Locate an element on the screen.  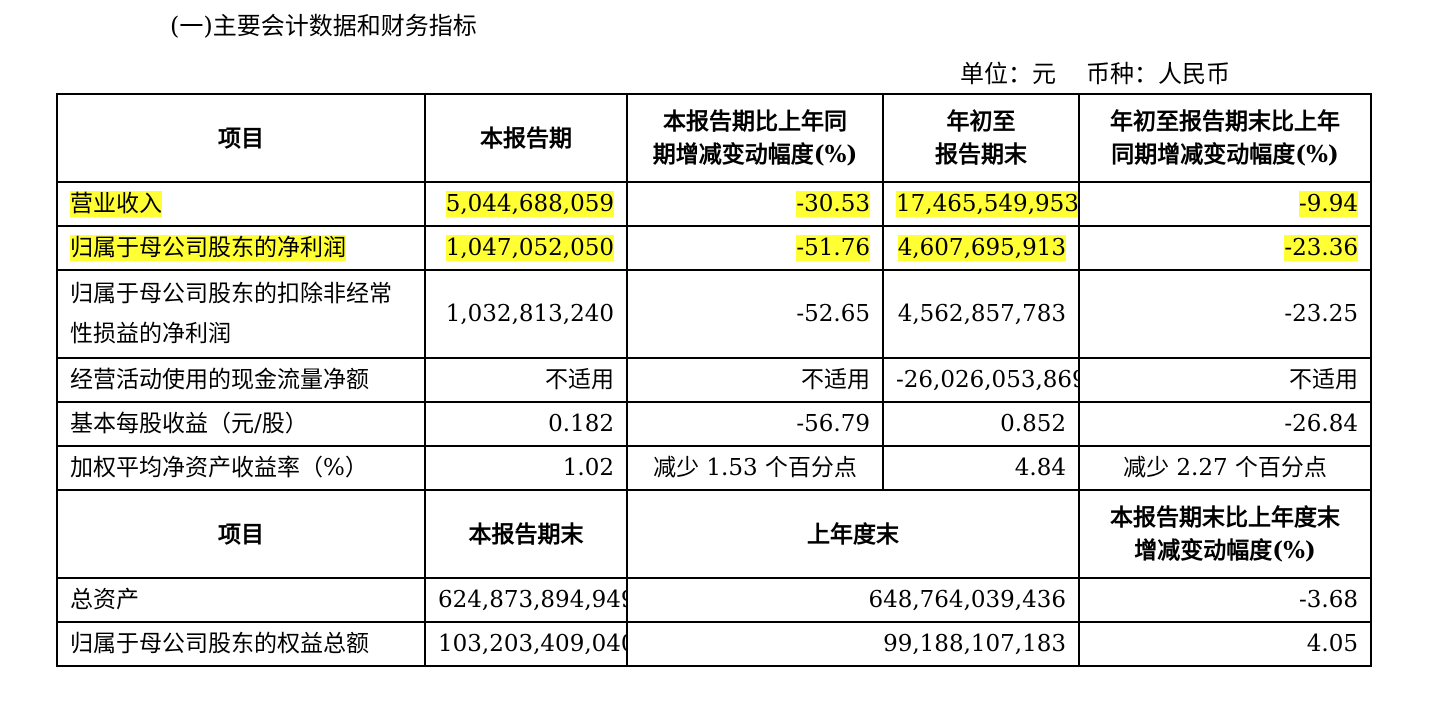
yoy-cell: -51.76 is located at coordinates (755, 248).